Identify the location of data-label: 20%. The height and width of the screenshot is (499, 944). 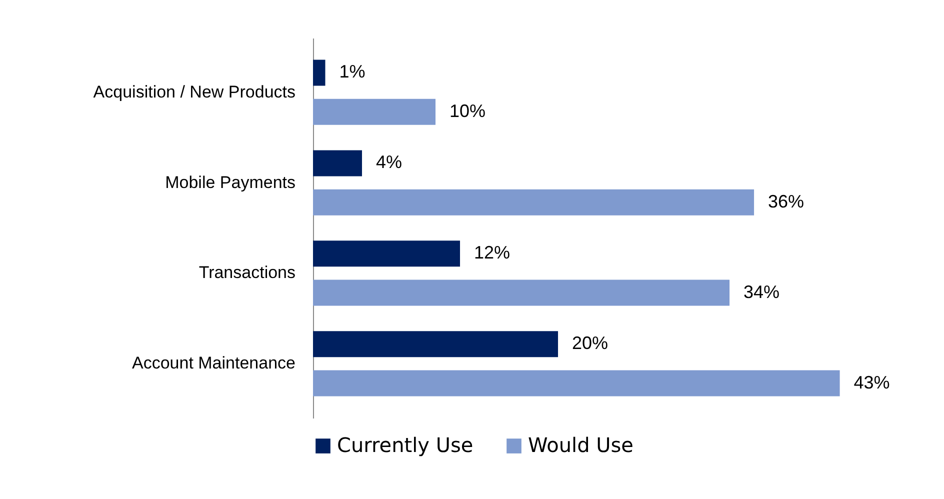
(590, 343).